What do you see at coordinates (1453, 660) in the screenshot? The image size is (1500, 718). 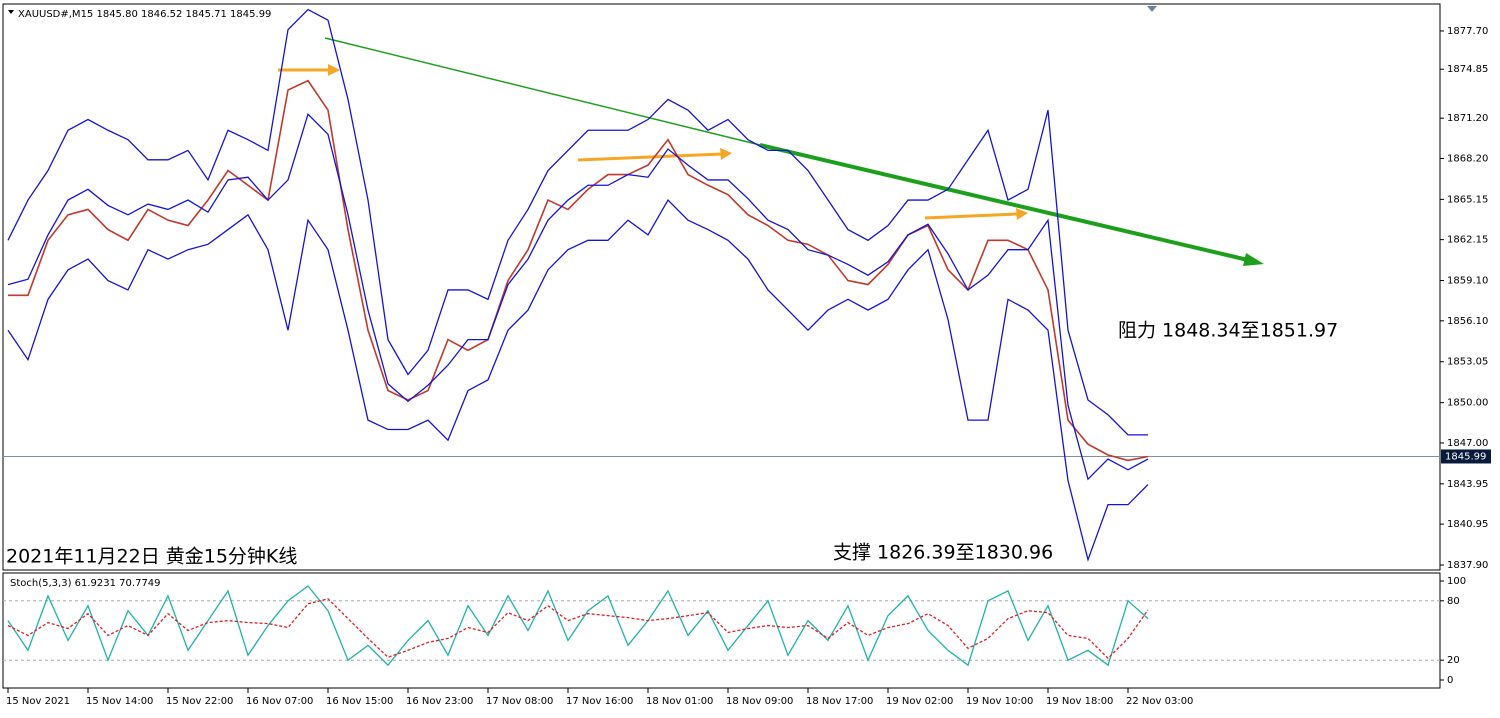 I see `y-tick-label: 20` at bounding box center [1453, 660].